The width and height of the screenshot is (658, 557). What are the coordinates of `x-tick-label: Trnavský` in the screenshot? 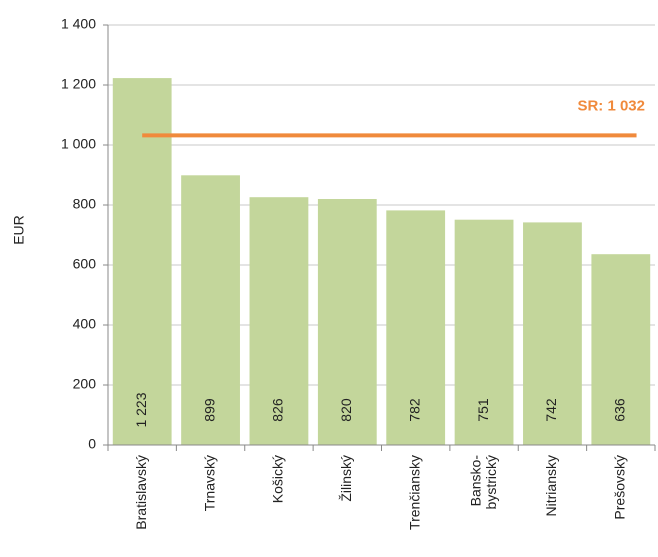 It's located at (209, 483).